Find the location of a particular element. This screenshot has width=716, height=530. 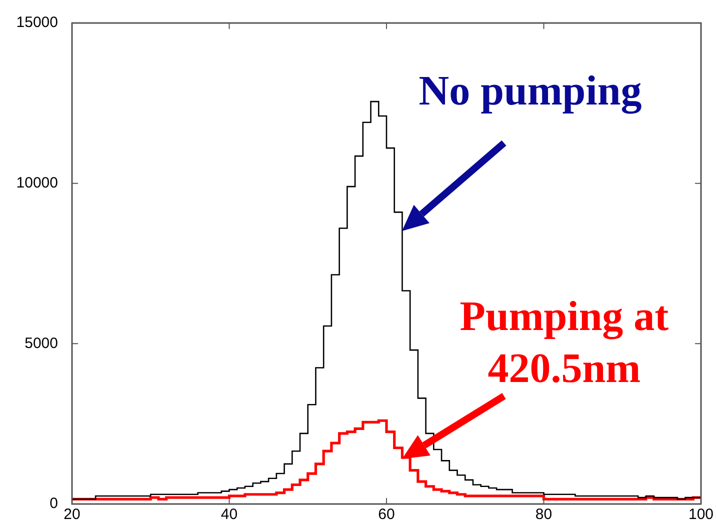

y-tick-label: 15000 is located at coordinates (37, 23).